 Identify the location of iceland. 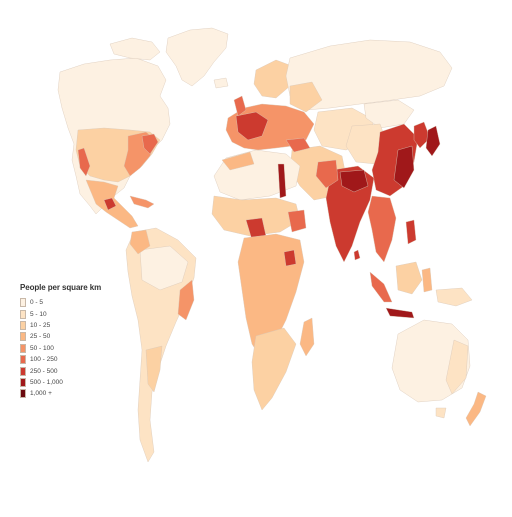
(221, 83).